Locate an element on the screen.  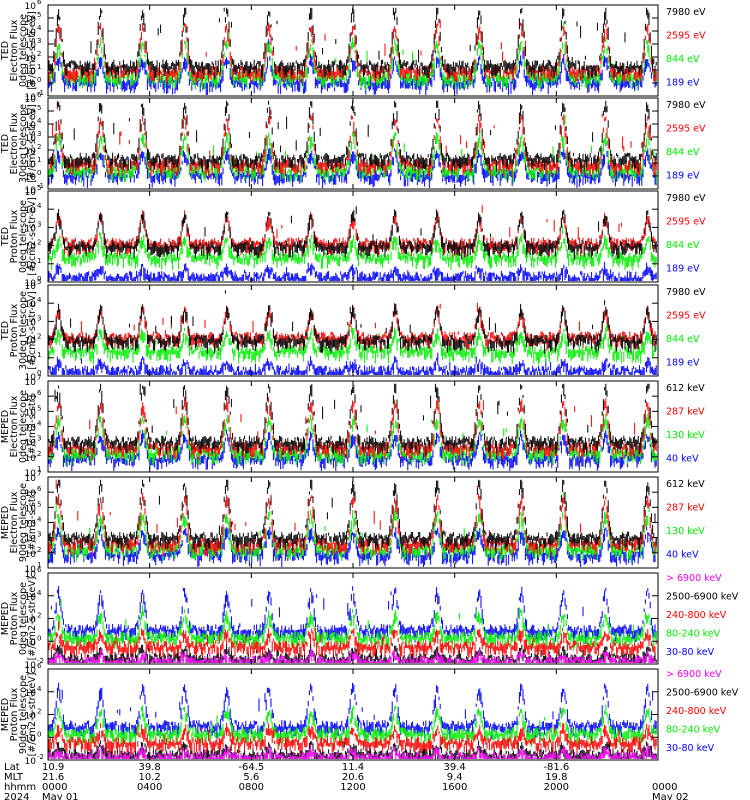
time-axis-mlt-label: 5.6 is located at coordinates (251, 777).